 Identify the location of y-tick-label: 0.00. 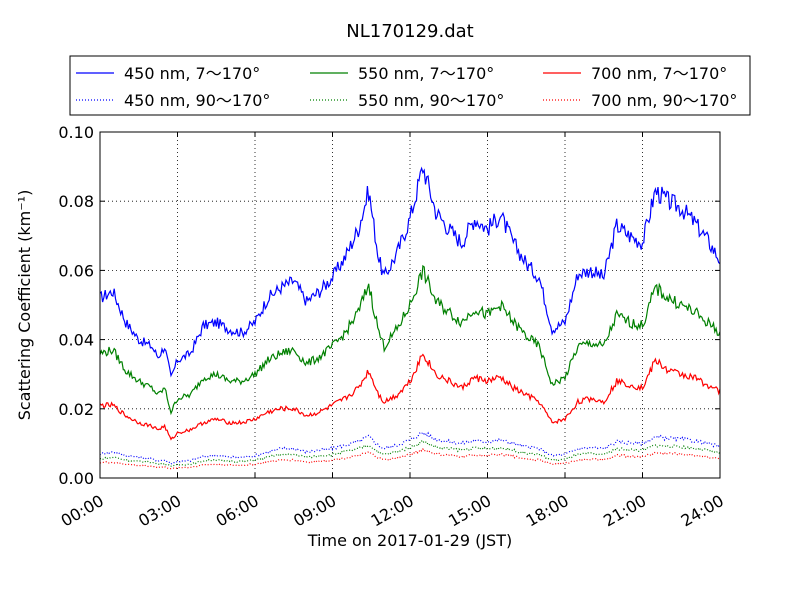
(76, 478).